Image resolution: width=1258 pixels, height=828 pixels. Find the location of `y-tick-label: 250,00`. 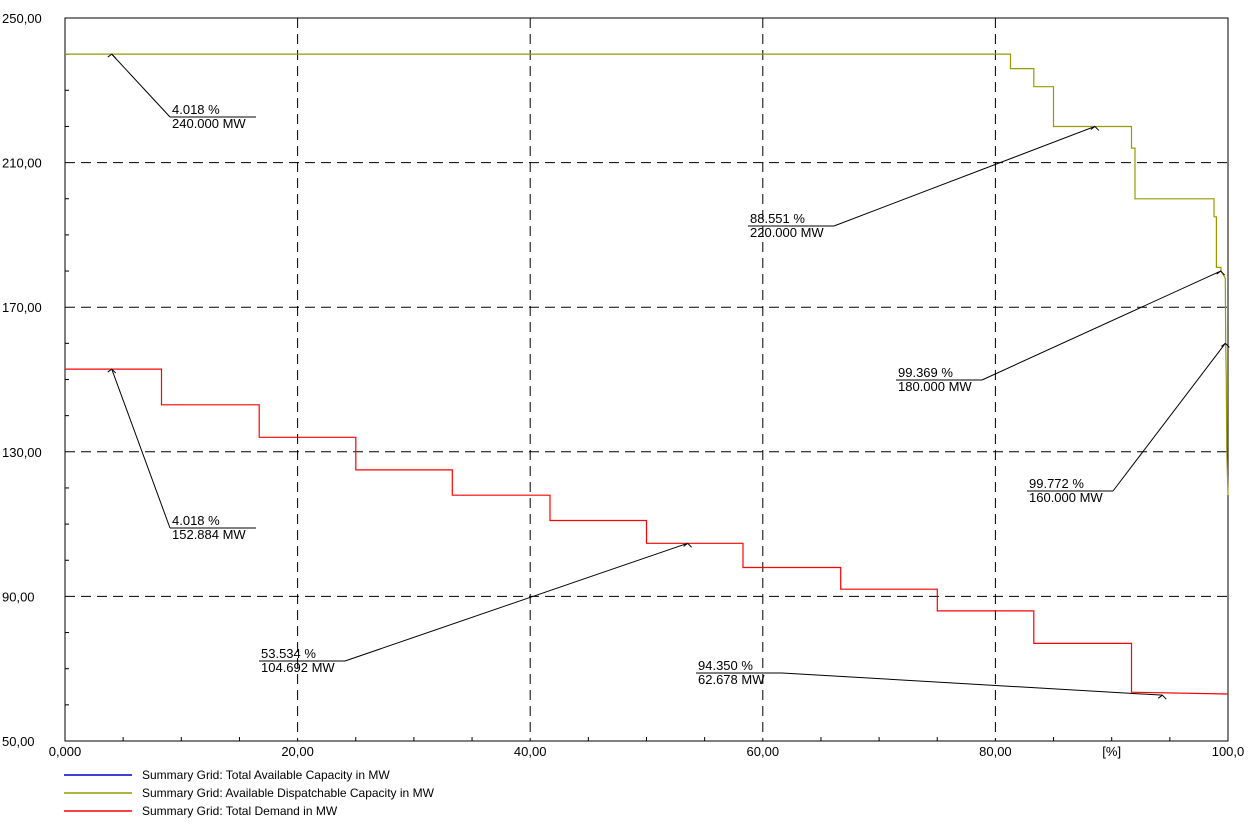

y-tick-label: 250,00 is located at coordinates (22, 18).